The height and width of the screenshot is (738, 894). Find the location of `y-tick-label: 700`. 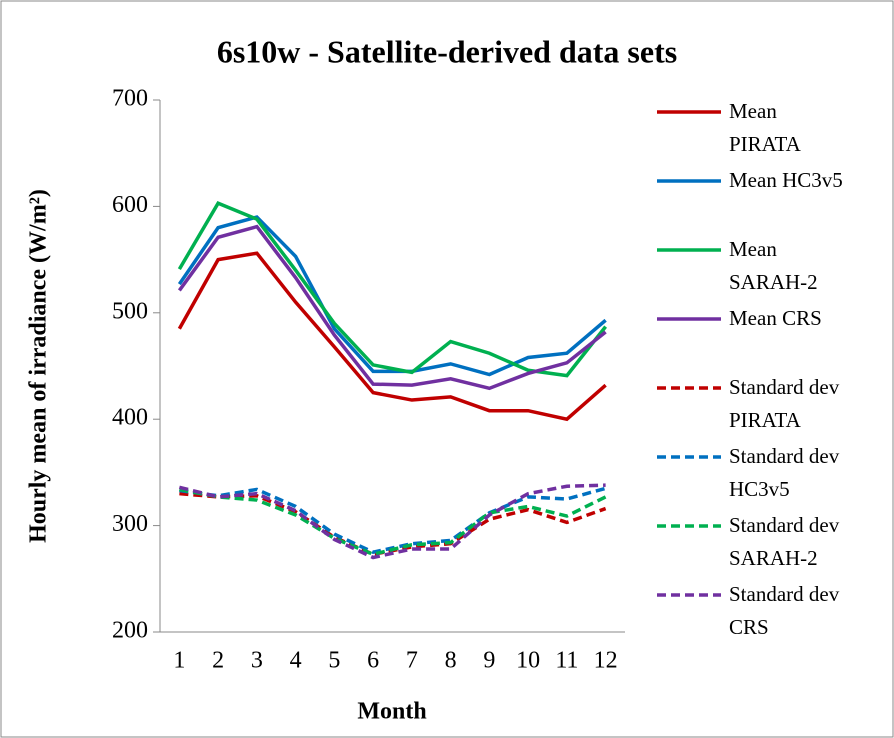

y-tick-label: 700 is located at coordinates (130, 99).